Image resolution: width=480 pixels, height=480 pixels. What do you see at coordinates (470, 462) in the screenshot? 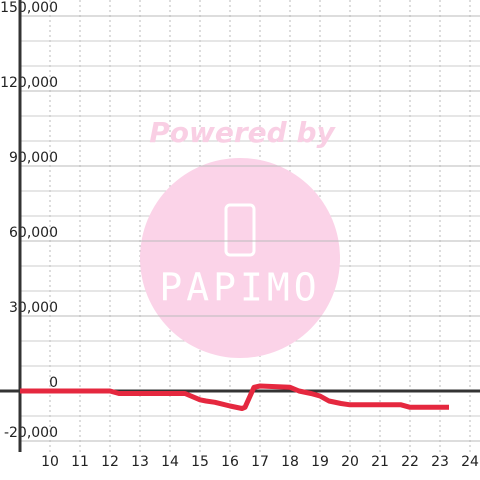
I see `x-tick-label: 24` at bounding box center [470, 462].